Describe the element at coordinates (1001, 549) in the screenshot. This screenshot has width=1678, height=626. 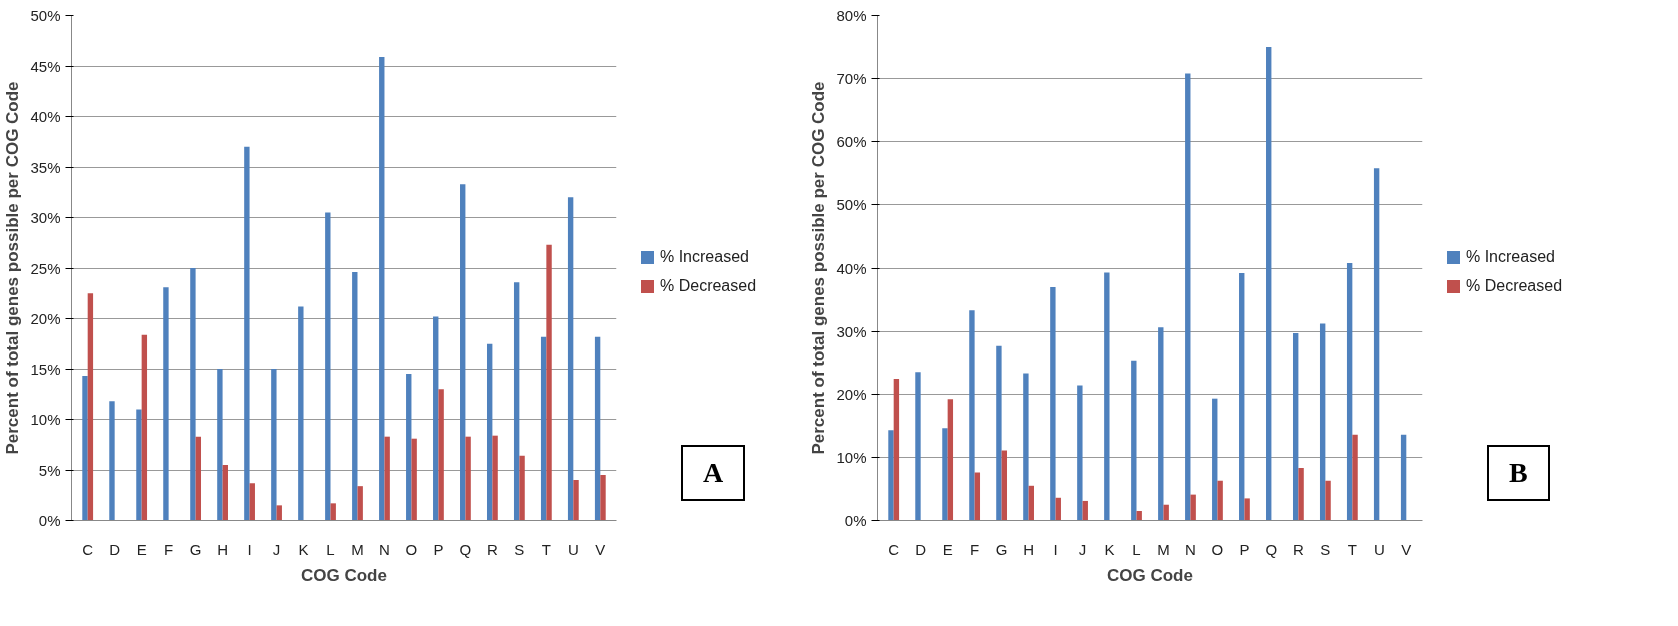
I see `x-tick-label: G` at that location.